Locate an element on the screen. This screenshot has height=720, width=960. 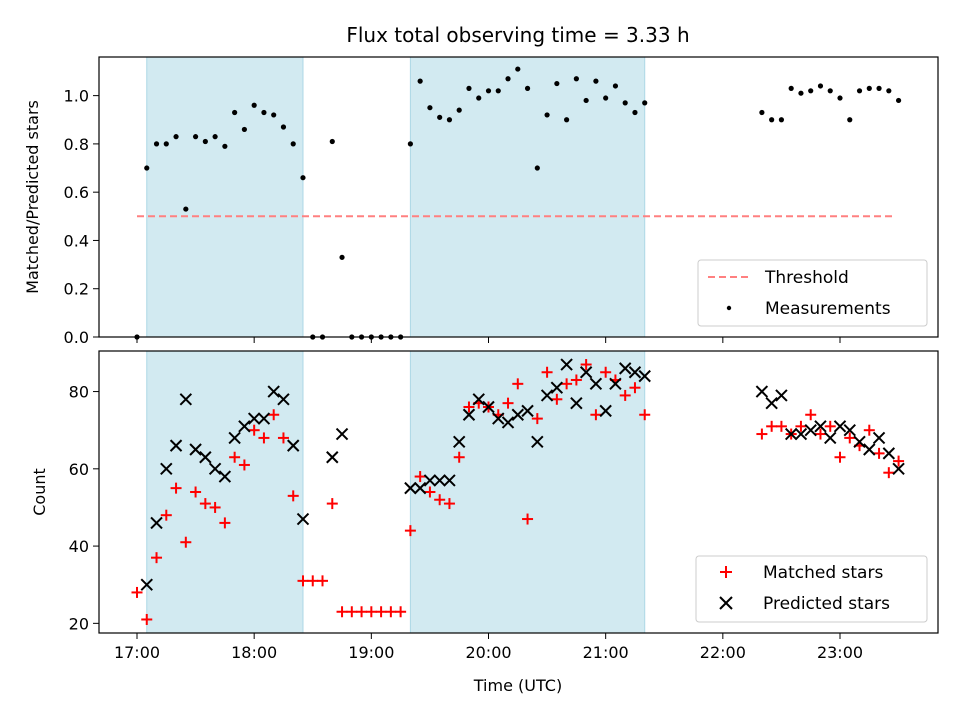
x-tick-label: 18:00 is located at coordinates (254, 652).